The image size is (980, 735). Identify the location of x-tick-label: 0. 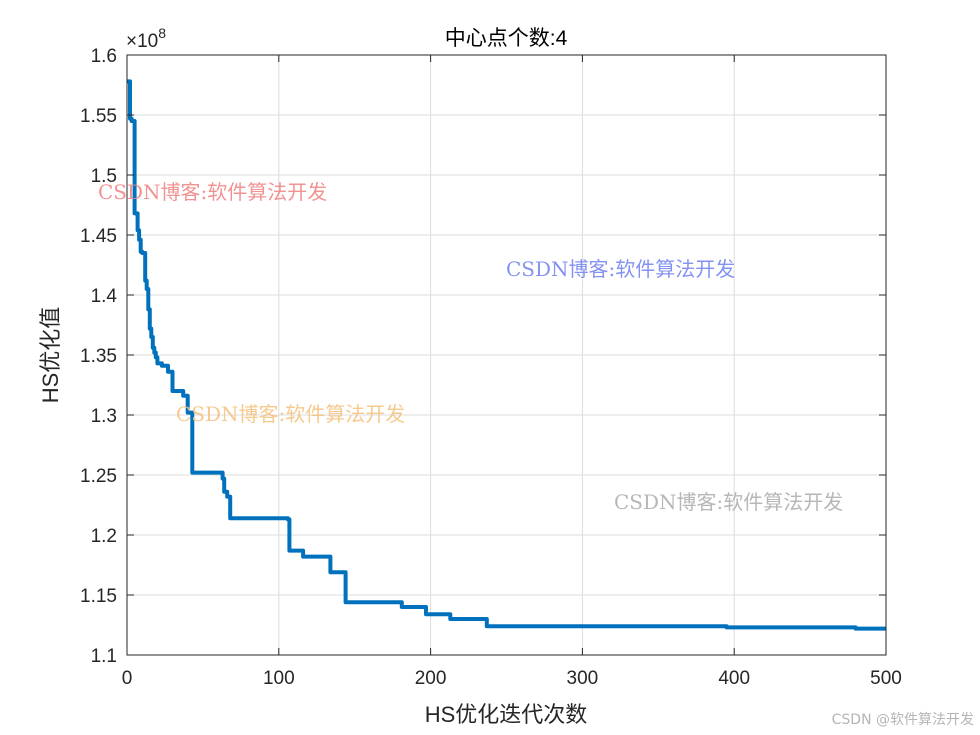
(127, 678).